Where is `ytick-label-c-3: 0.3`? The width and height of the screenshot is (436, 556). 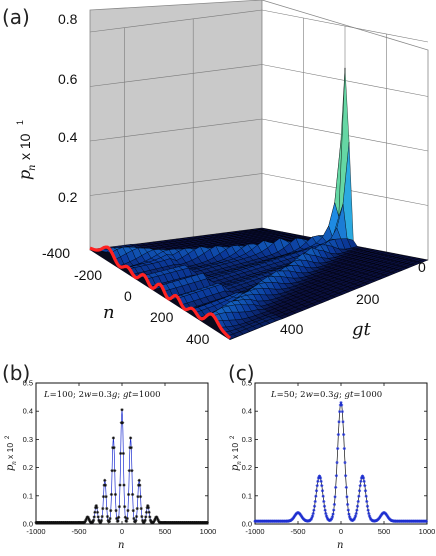 ytick-label-c-3: 0.3 is located at coordinates (247, 439).